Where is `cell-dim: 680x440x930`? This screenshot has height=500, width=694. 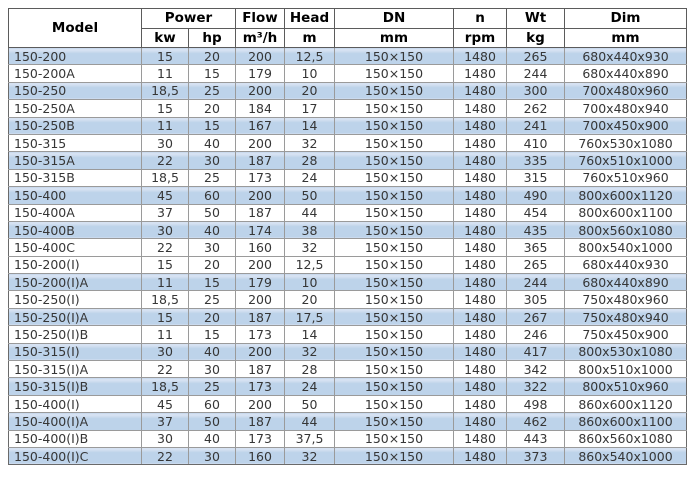 cell-dim: 680x440x930 is located at coordinates (625, 56).